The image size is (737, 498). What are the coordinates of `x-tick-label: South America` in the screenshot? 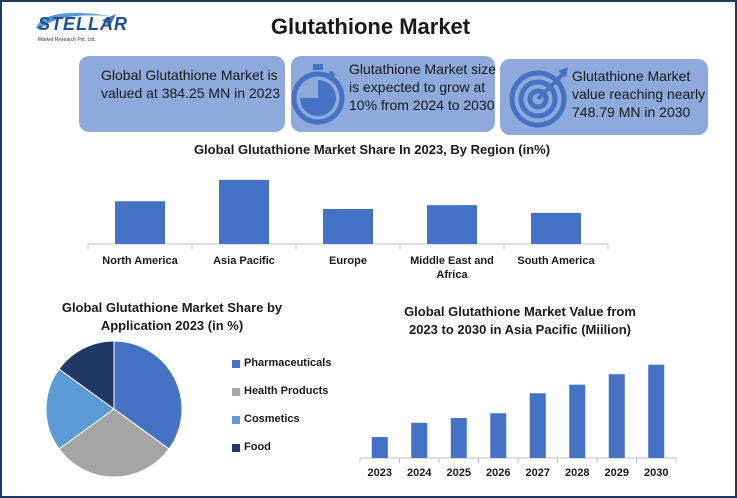 It's located at (556, 261).